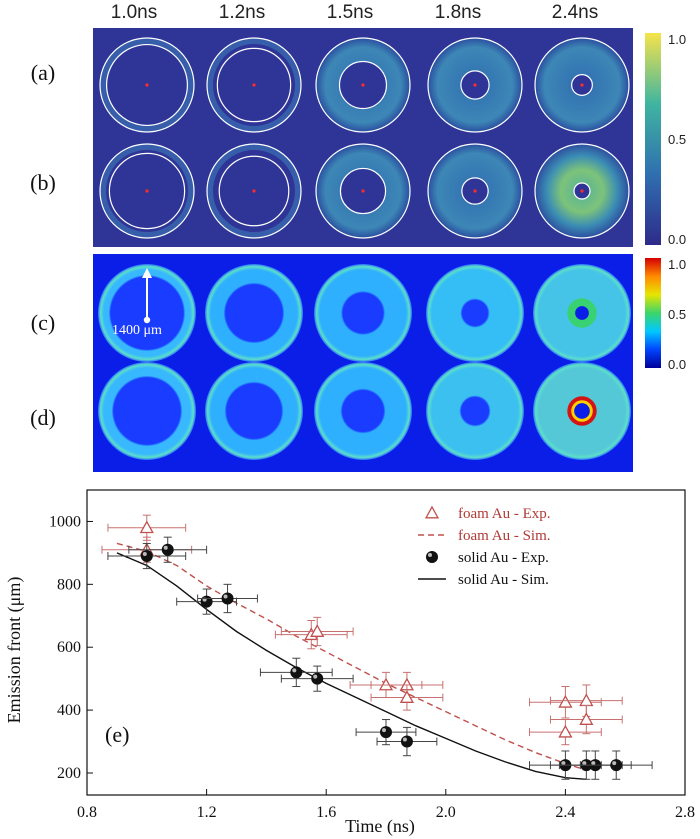 The width and height of the screenshot is (700, 839). Describe the element at coordinates (87, 812) in the screenshot. I see `x-tick-label: 0.8` at that location.